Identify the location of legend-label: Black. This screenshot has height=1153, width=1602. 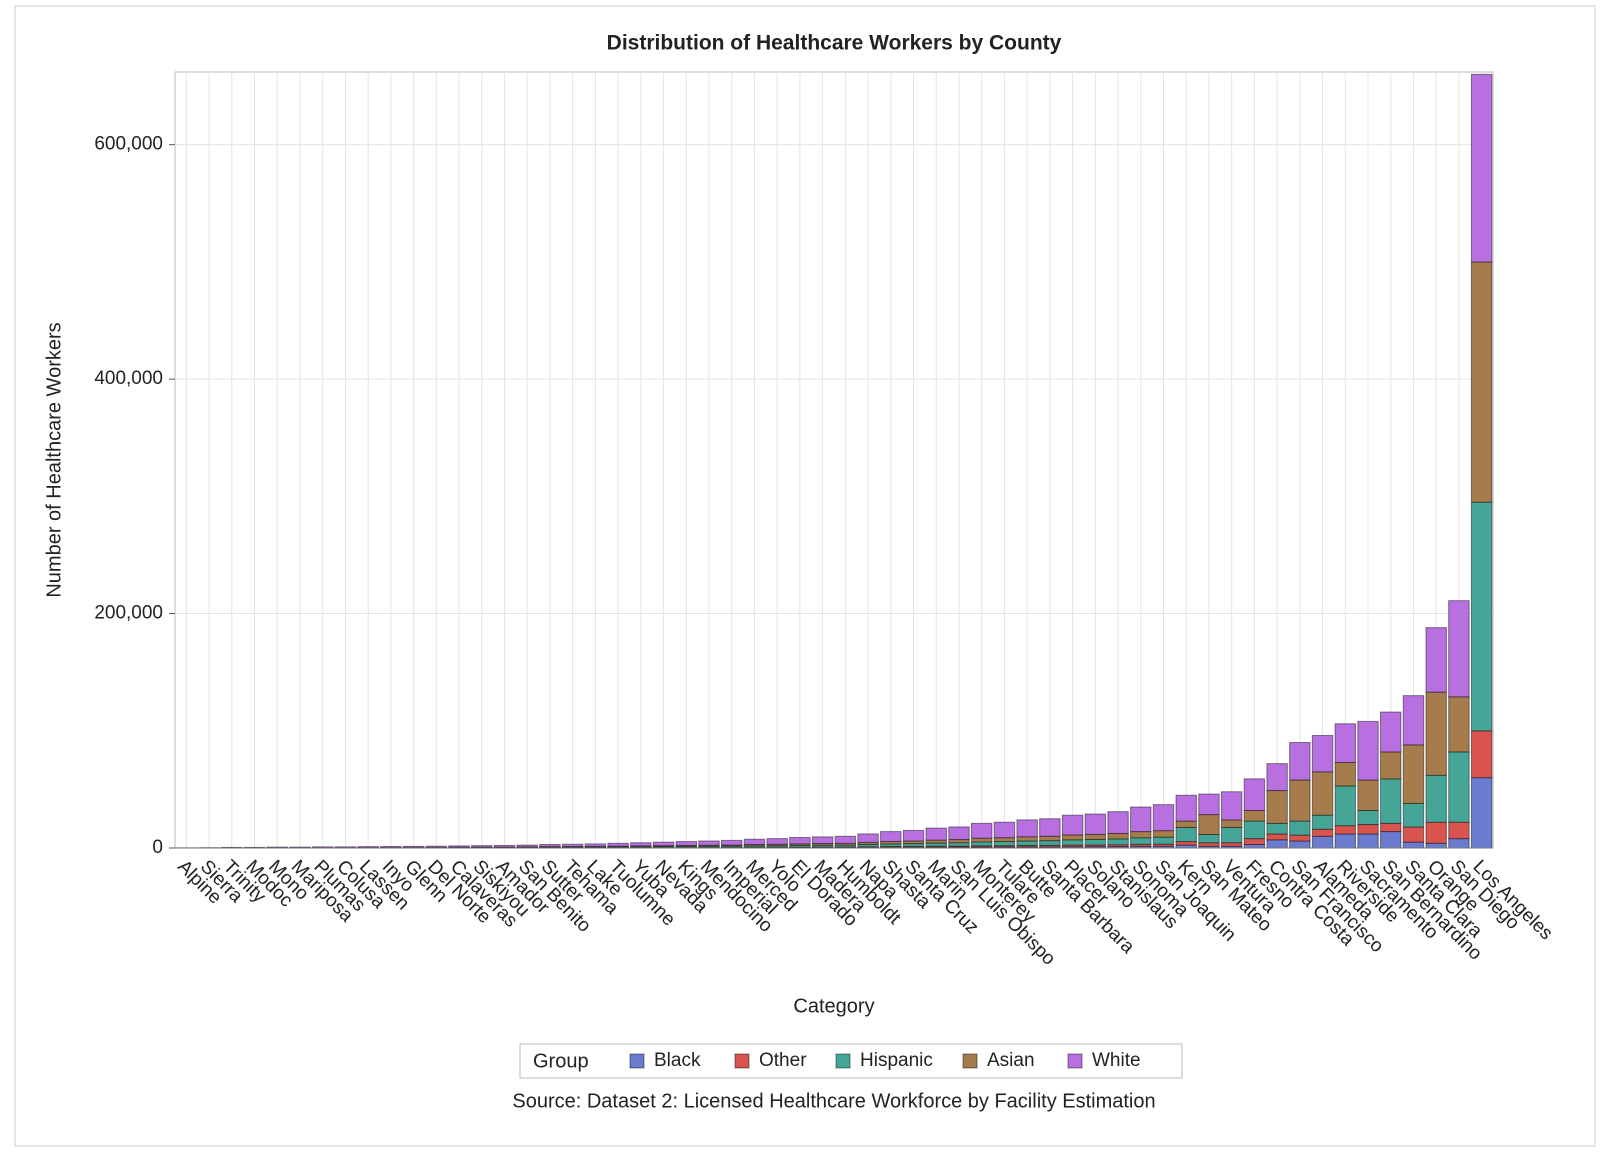
(677, 1060).